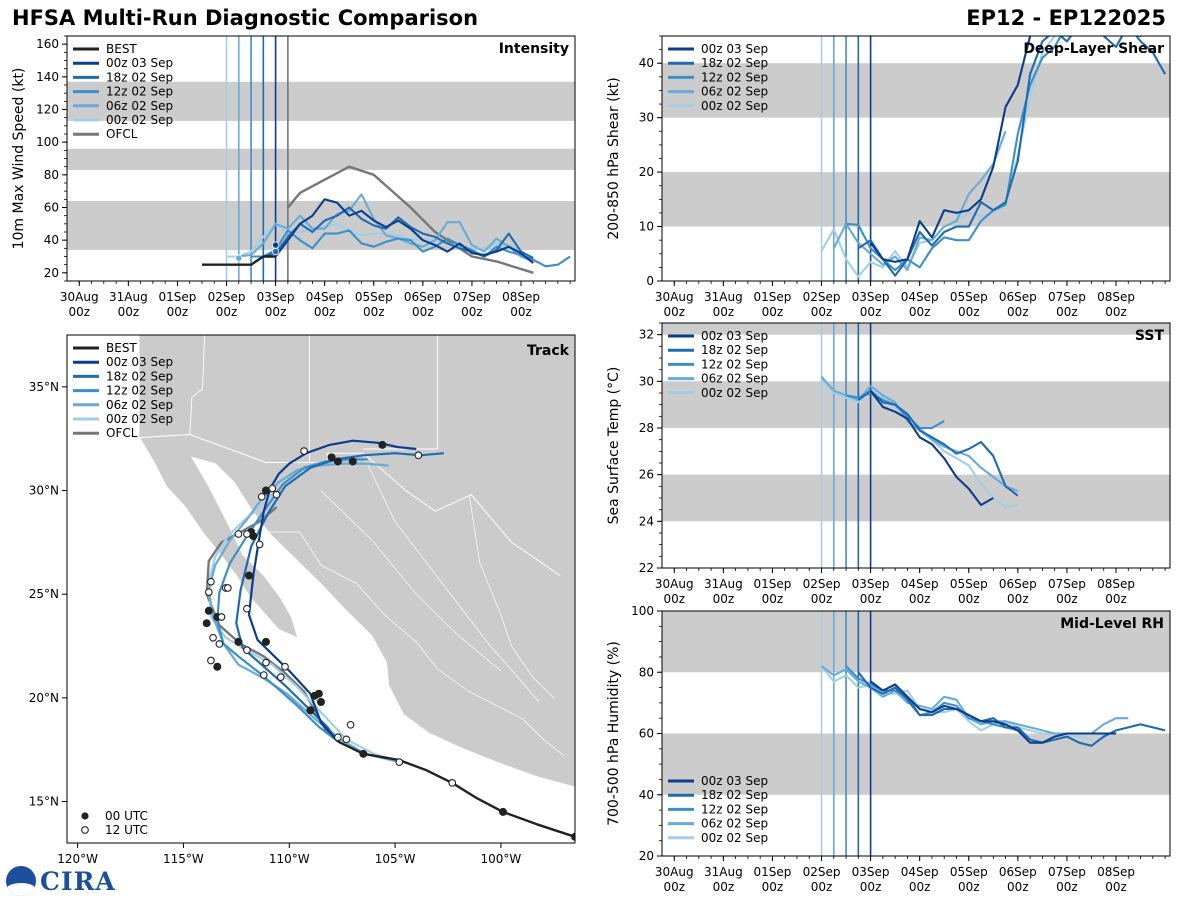  Describe the element at coordinates (126, 816) in the screenshot. I see `marker-legend-entry: 00 UTC` at that location.